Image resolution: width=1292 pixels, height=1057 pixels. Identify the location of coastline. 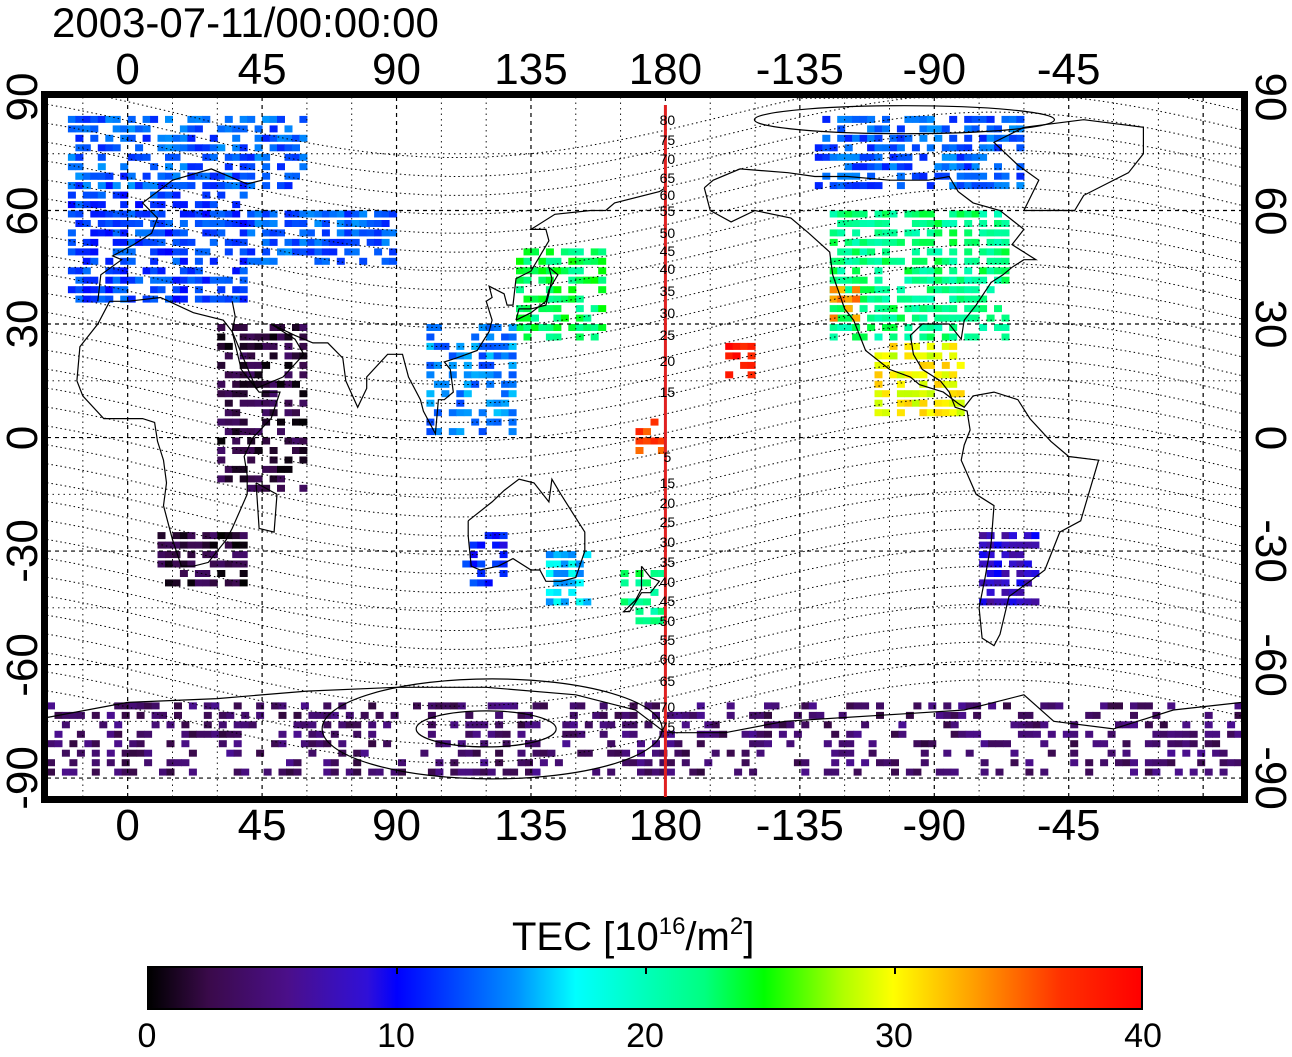
(1068, 165).